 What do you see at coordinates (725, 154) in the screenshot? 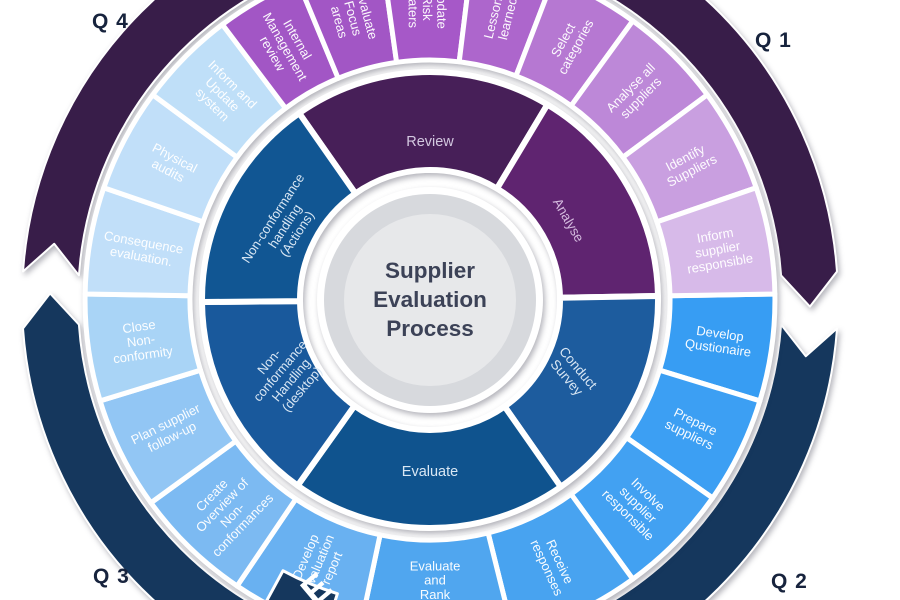
I see `q1-arrow-band` at bounding box center [725, 154].